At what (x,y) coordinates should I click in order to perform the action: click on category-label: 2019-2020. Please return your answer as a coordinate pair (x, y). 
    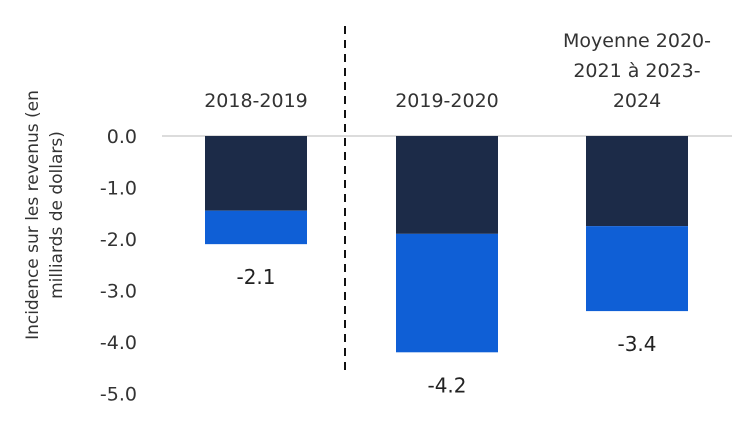
    Looking at the image, I should click on (447, 101).